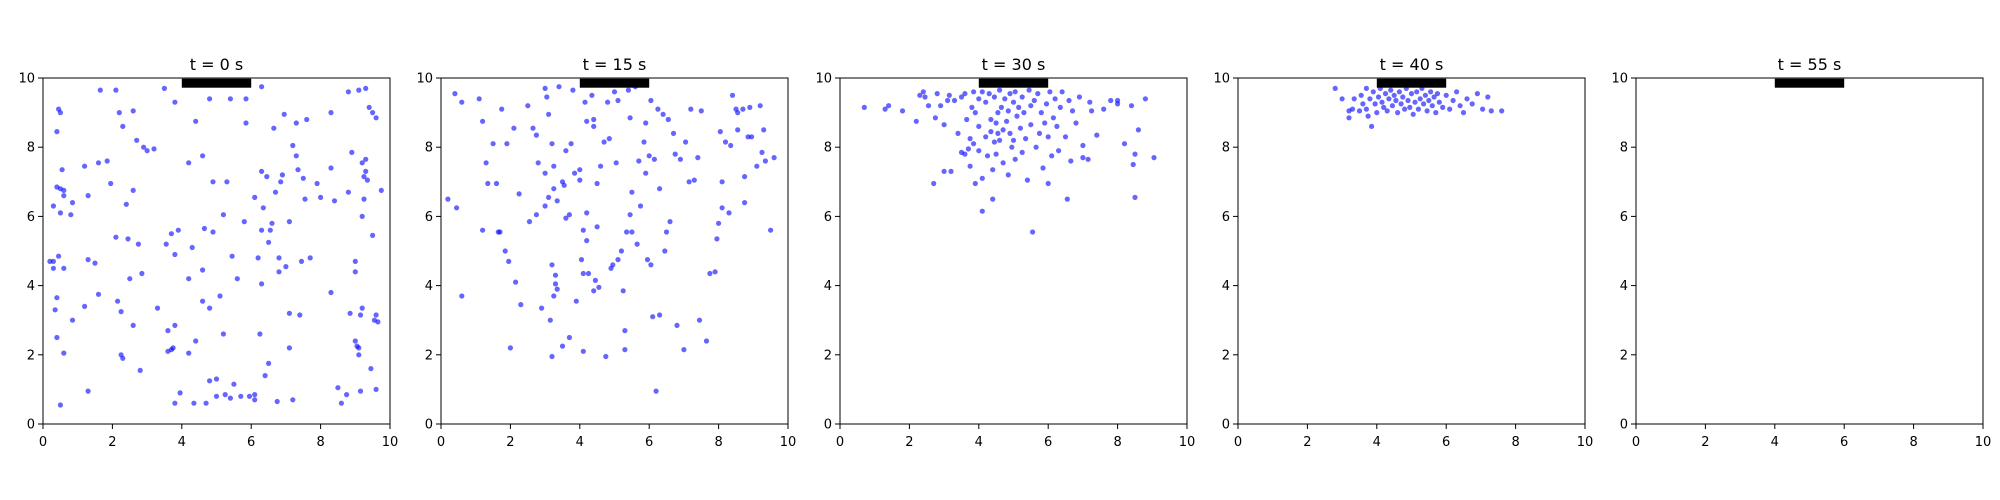 The image size is (2000, 500). Describe the element at coordinates (1411, 83) in the screenshot. I see `top-bar` at that location.